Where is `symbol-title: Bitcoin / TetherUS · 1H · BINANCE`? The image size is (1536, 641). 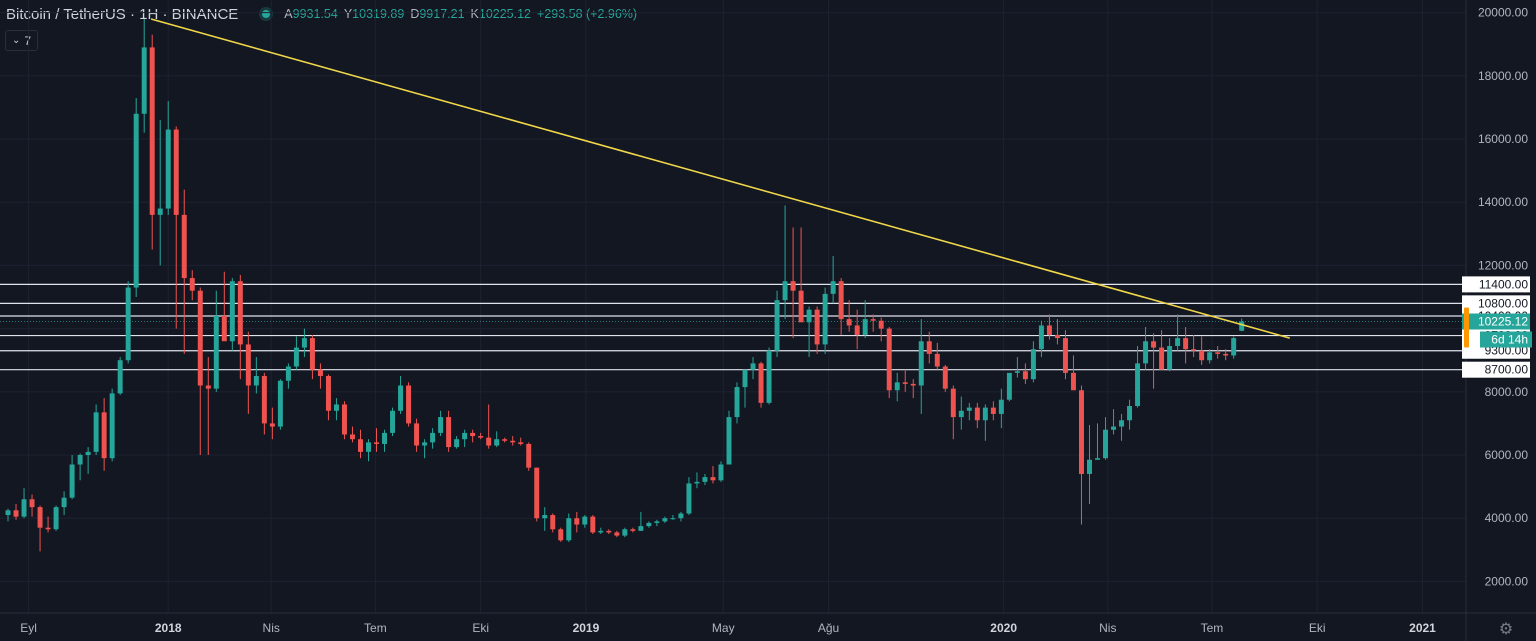
symbol-title: Bitcoin / TetherUS · 1H · BINANCE is located at coordinates (122, 14).